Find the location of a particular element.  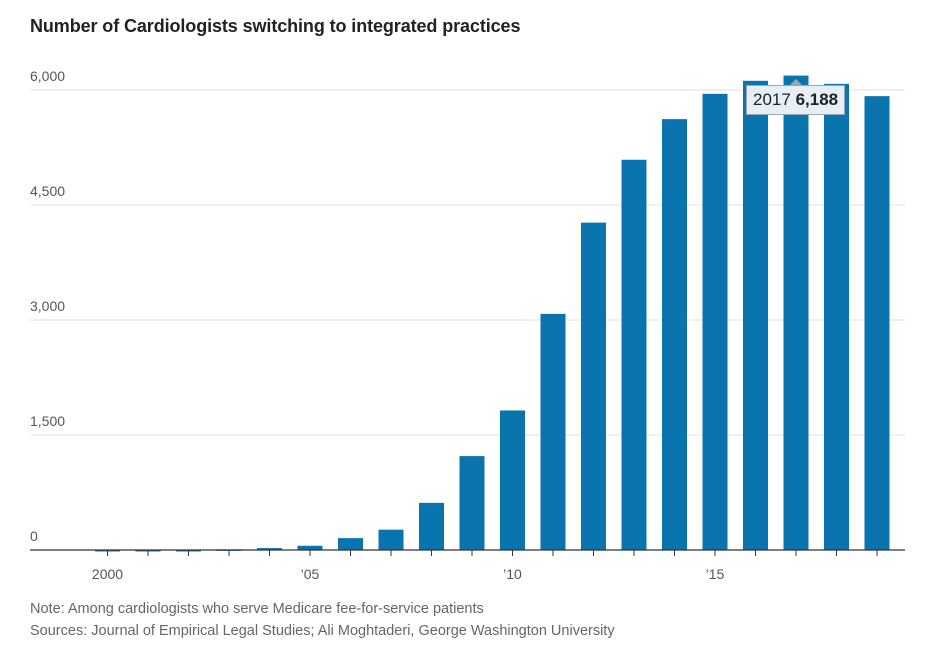

bar-2006 is located at coordinates (350, 544).